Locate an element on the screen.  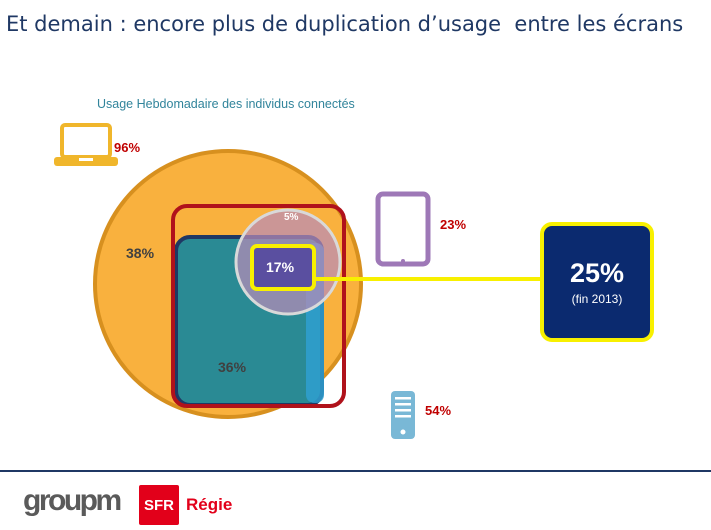
groupm-logo: groupm is located at coordinates (72, 500).